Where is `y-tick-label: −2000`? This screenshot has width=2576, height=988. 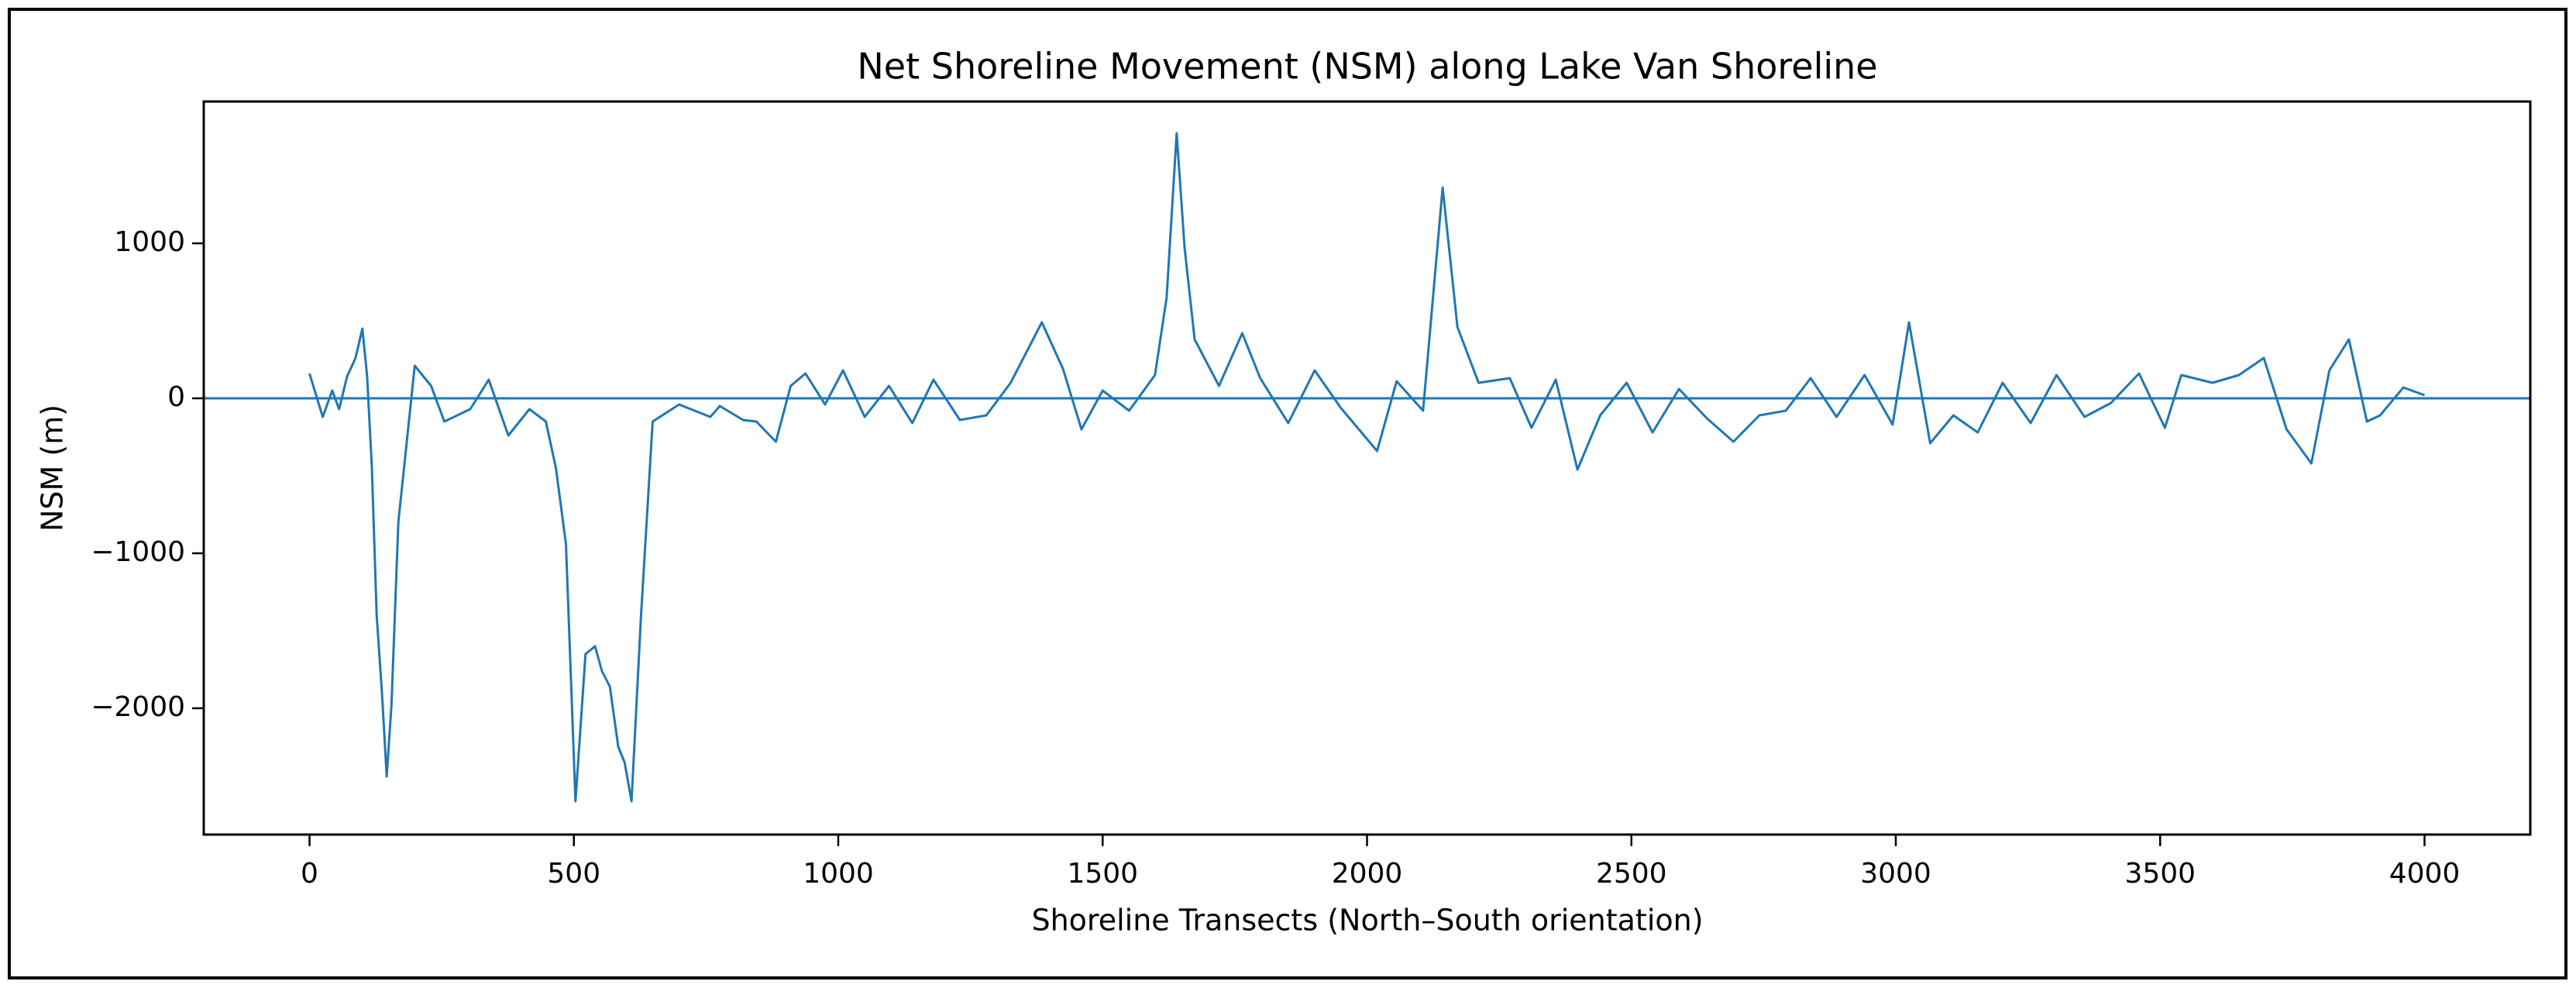 y-tick-label: −2000 is located at coordinates (138, 707).